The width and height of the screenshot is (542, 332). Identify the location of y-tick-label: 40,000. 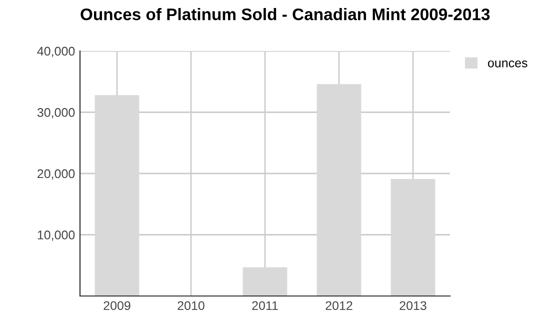
(56, 52).